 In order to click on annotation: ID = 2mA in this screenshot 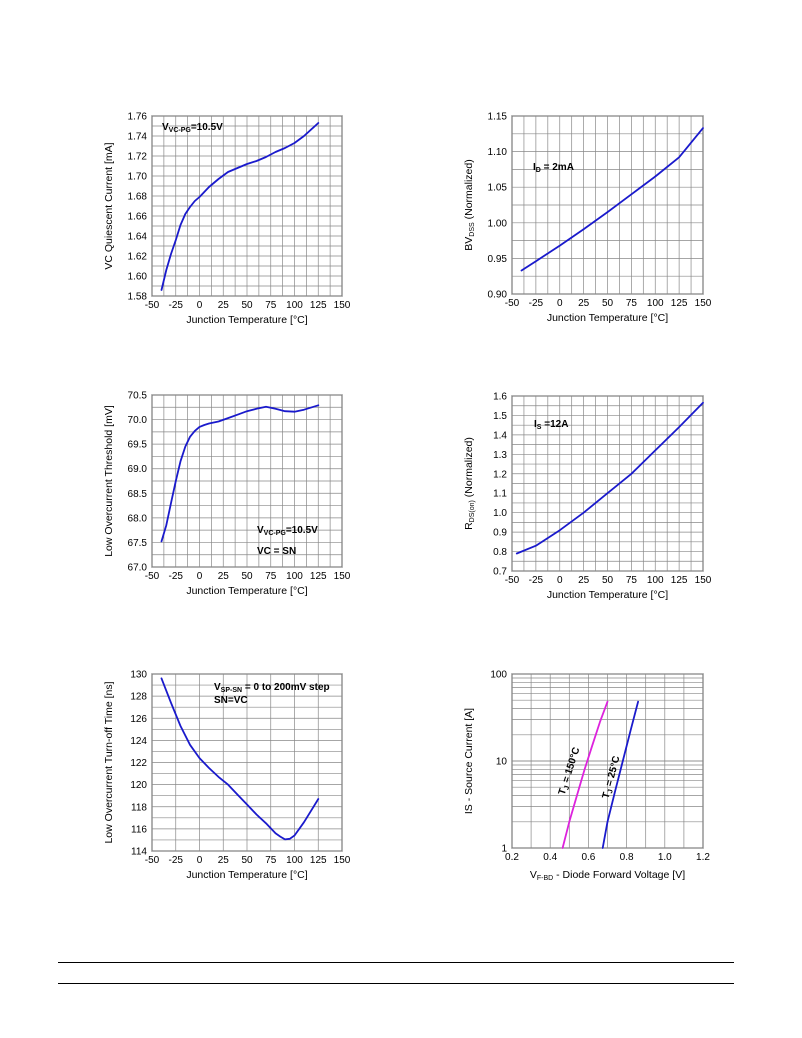, I will do `click(553, 168)`.